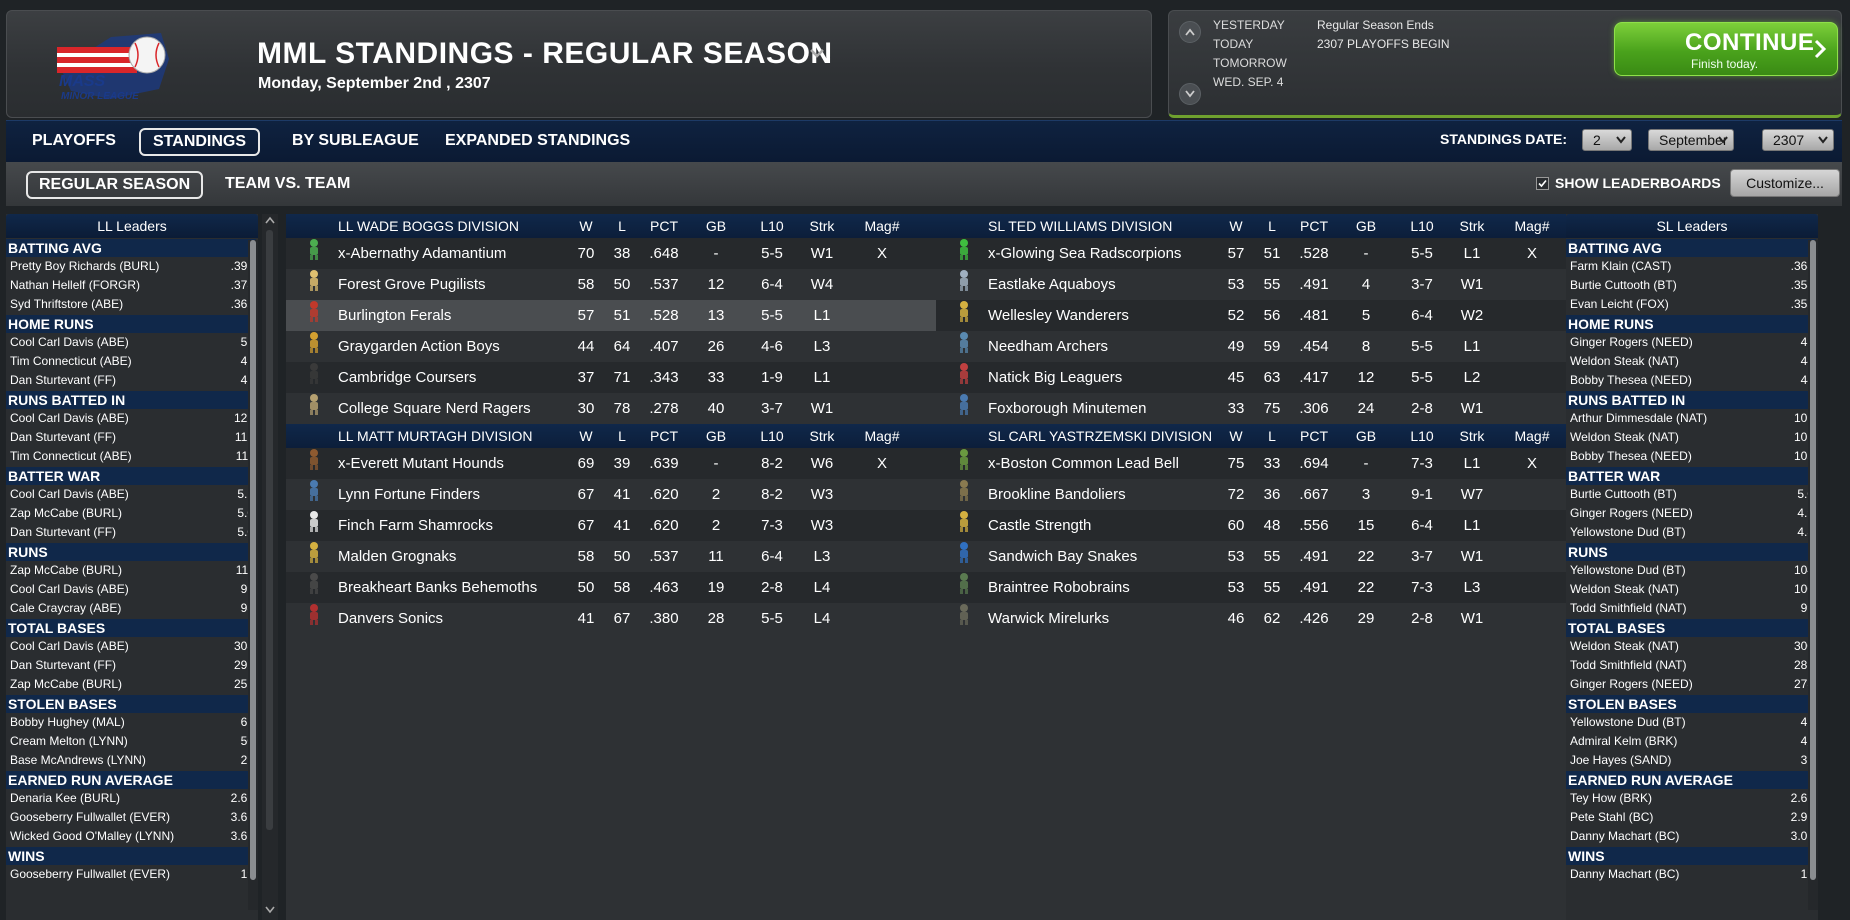  Describe the element at coordinates (1190, 94) in the screenshot. I see `chevron-down-icon` at that location.